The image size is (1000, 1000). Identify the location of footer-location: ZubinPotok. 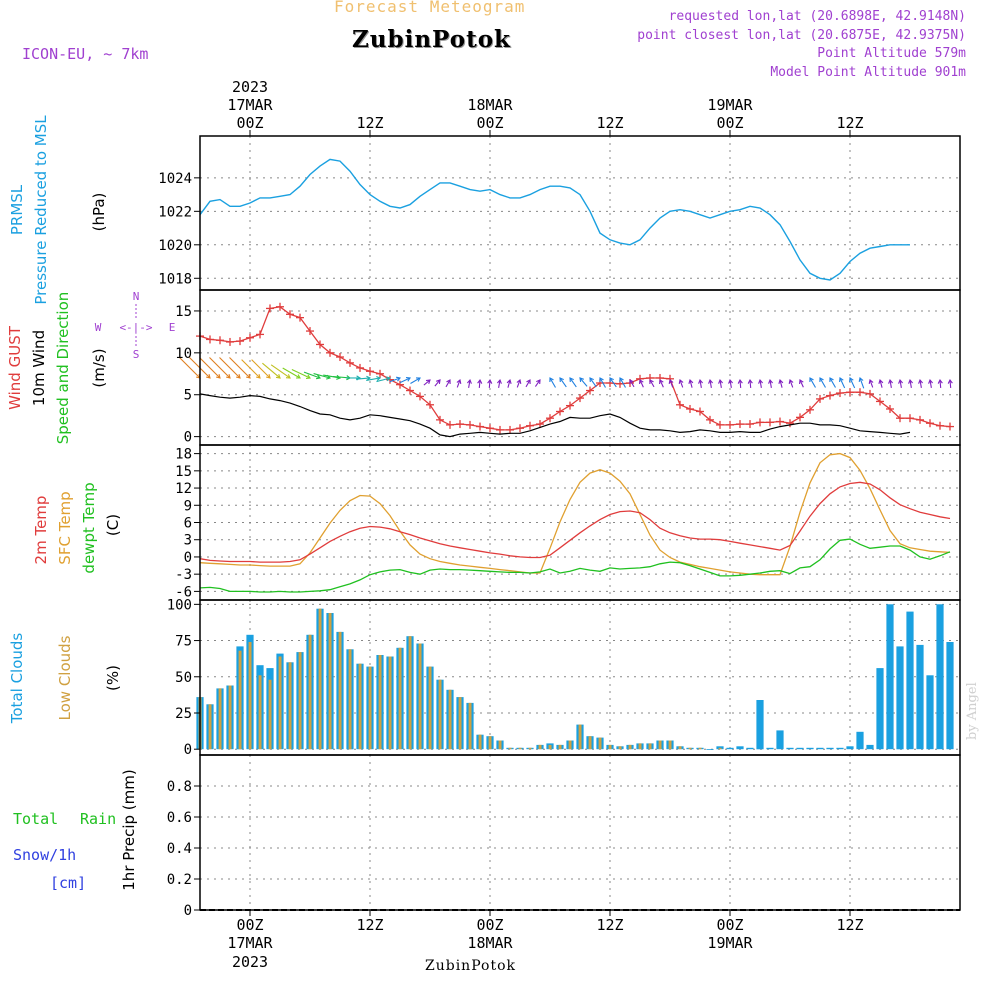
(471, 966).